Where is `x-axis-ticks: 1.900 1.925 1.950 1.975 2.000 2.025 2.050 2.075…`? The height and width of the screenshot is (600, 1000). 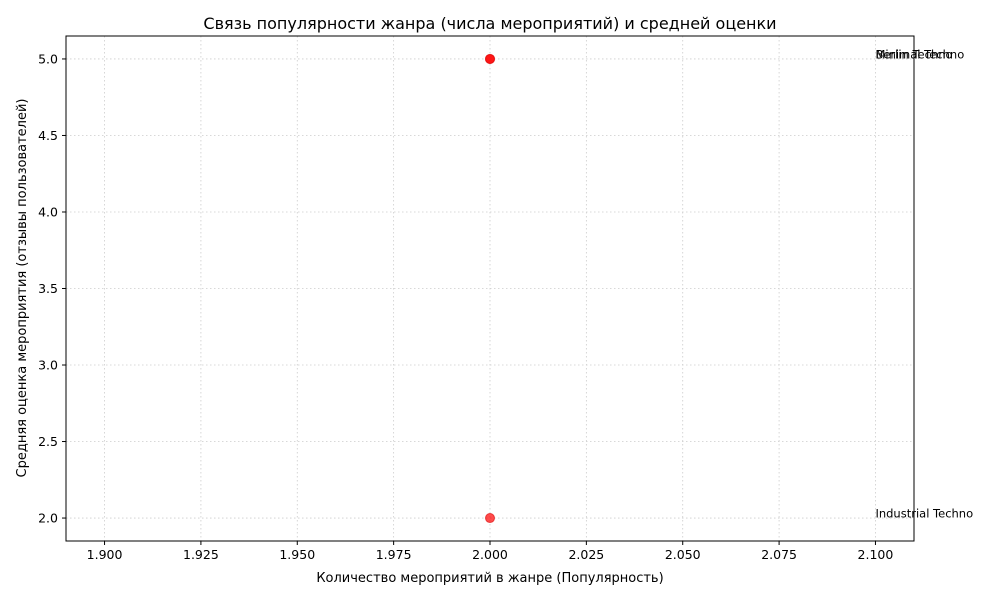
x-axis-ticks: 1.900 1.925 1.950 1.975 2.000 2.025 2.050 2.075… is located at coordinates (490, 551).